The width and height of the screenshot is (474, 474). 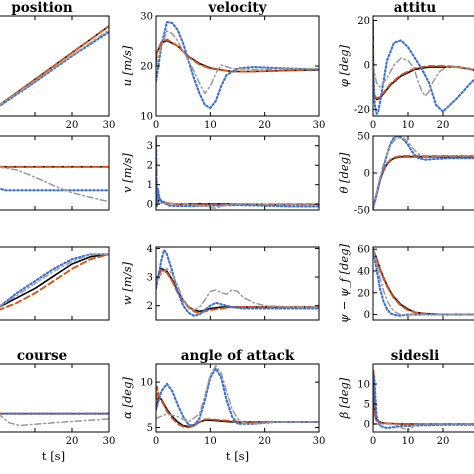 I want to click on panel-2-2: 0 20 40 60 ψ − ψ_f [deg], so click(x=405, y=283).